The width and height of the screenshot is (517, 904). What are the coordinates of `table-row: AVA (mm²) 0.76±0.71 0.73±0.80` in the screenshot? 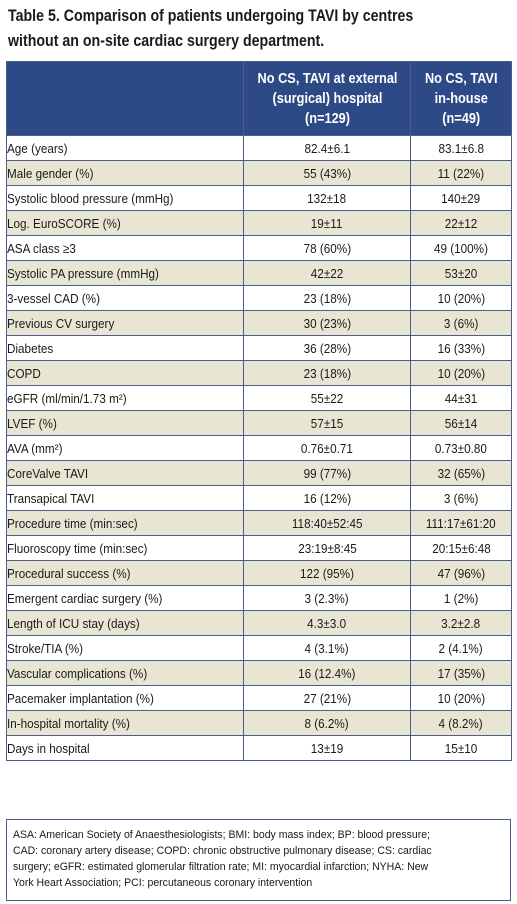 It's located at (259, 448).